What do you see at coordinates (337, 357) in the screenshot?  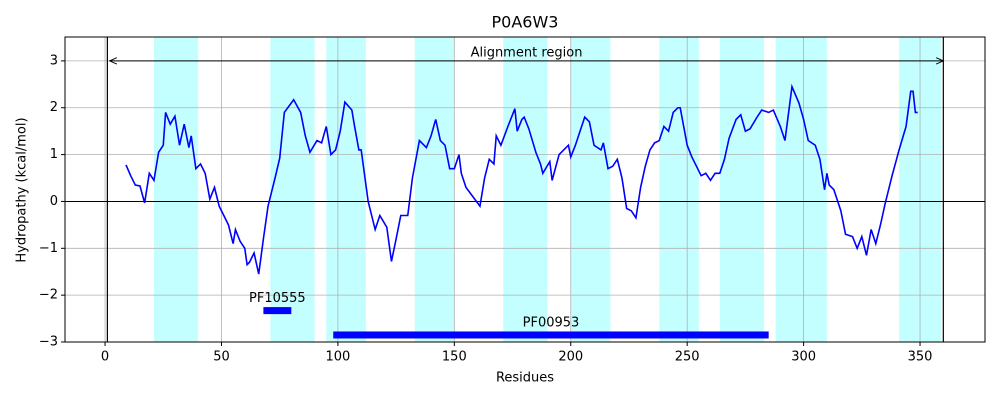 I see `x-tick-label: 100` at bounding box center [337, 357].